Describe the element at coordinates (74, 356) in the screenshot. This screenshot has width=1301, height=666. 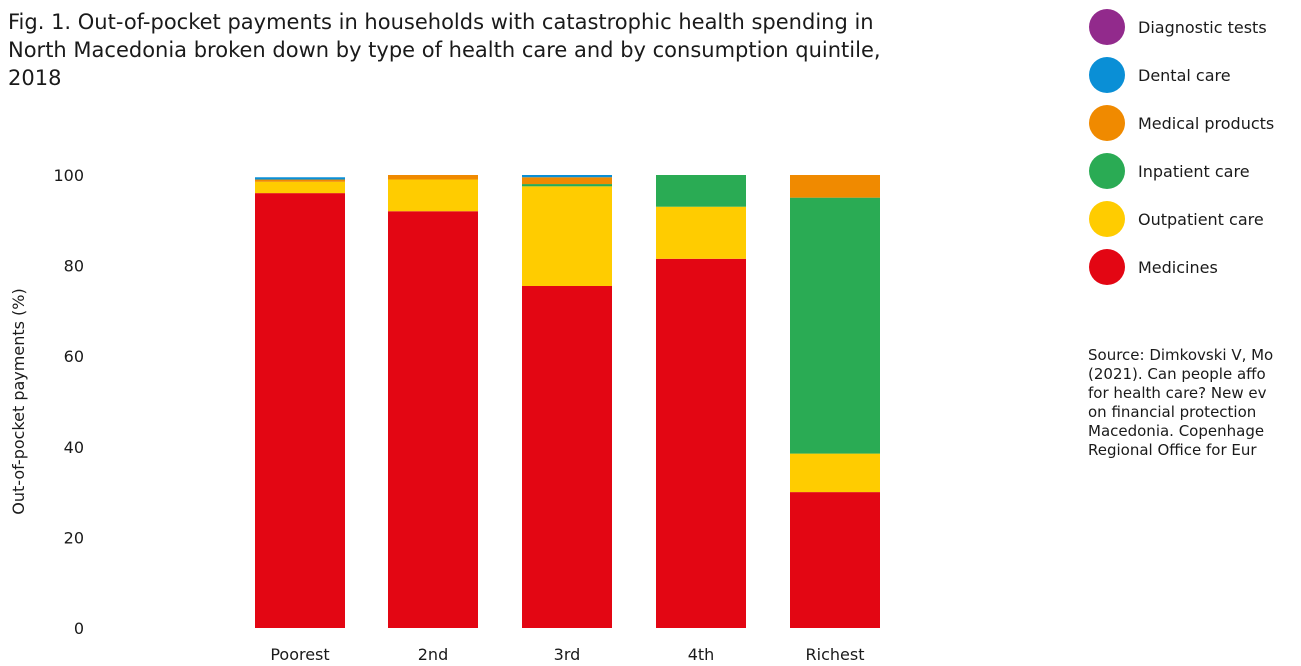
I see `y-tick-label: 60` at that location.